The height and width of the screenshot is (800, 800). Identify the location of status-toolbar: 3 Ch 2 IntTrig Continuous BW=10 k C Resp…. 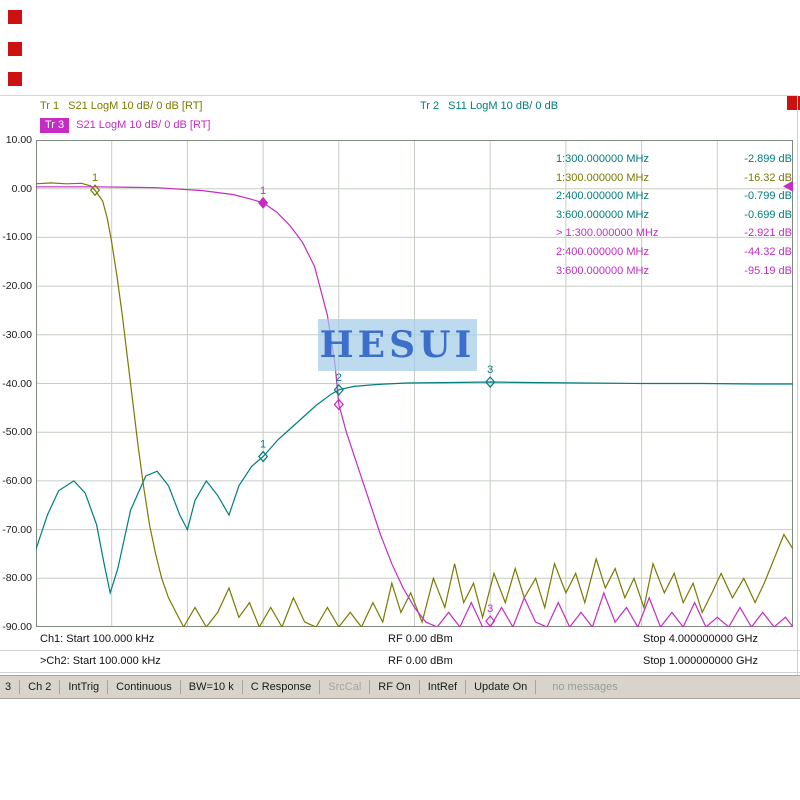
(400, 687).